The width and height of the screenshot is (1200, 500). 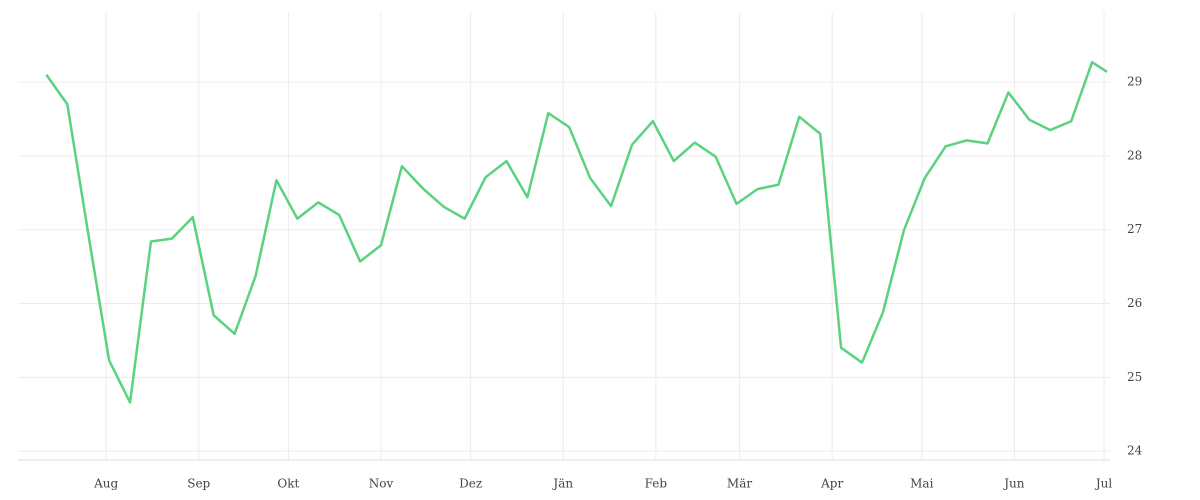 What do you see at coordinates (1103, 484) in the screenshot?
I see `x-tick-label: Jul` at bounding box center [1103, 484].